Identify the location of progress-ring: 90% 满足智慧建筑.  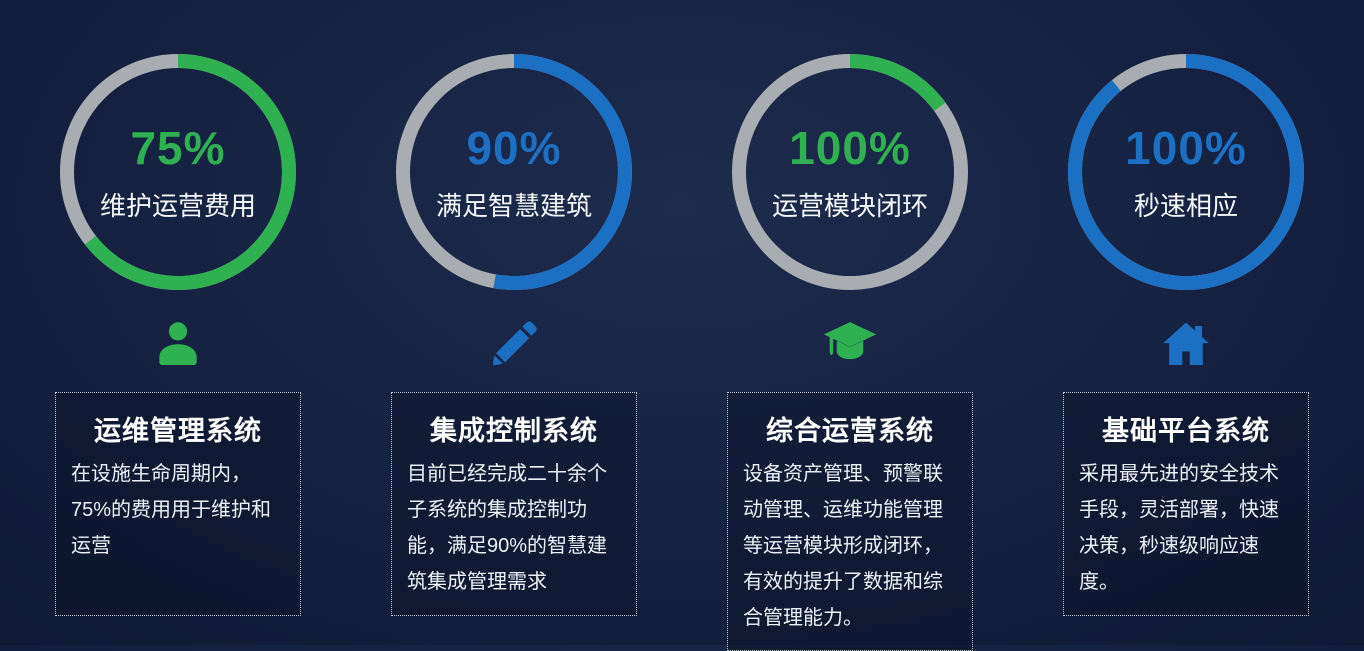
(514, 172).